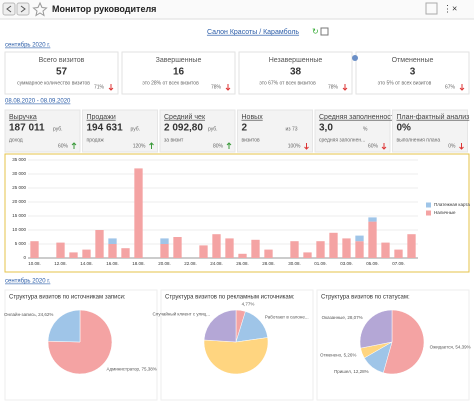 This screenshot has height=406, width=474. I want to click on x-tick-label: 30.08., so click(294, 263).